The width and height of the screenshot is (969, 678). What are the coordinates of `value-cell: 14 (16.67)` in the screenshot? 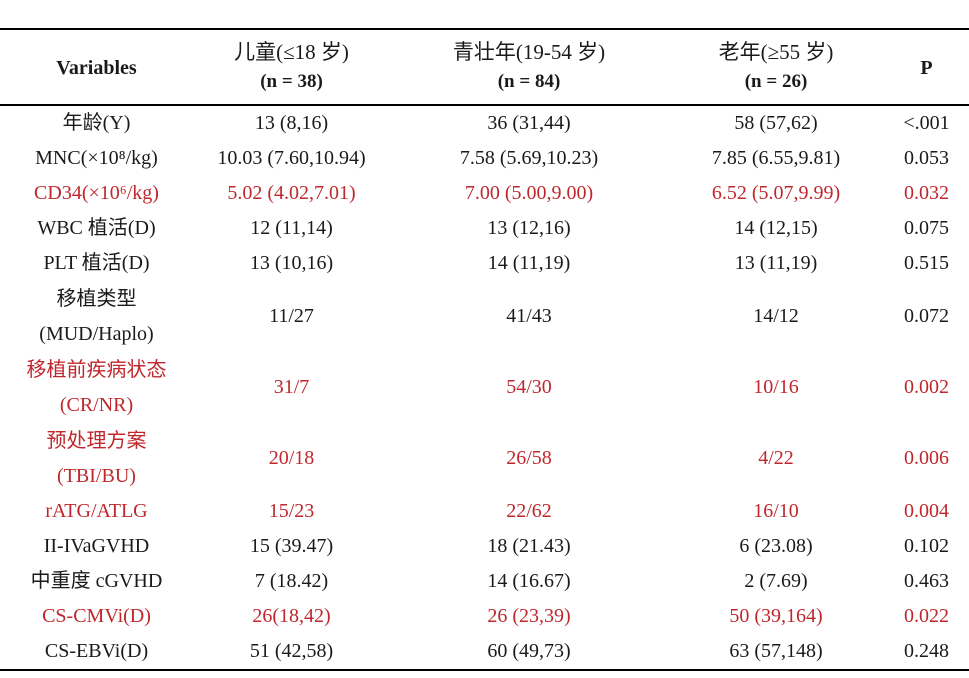 It's located at (529, 581).